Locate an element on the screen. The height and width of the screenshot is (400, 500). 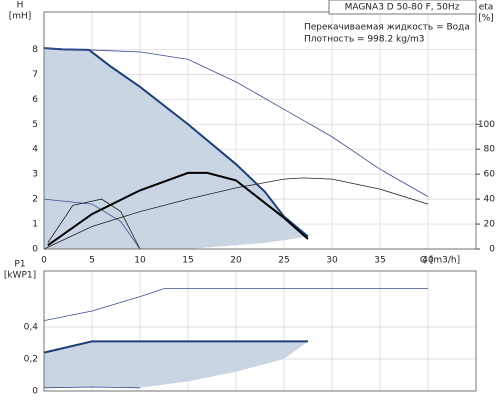
y2-tick-label: 60 is located at coordinates (490, 175).